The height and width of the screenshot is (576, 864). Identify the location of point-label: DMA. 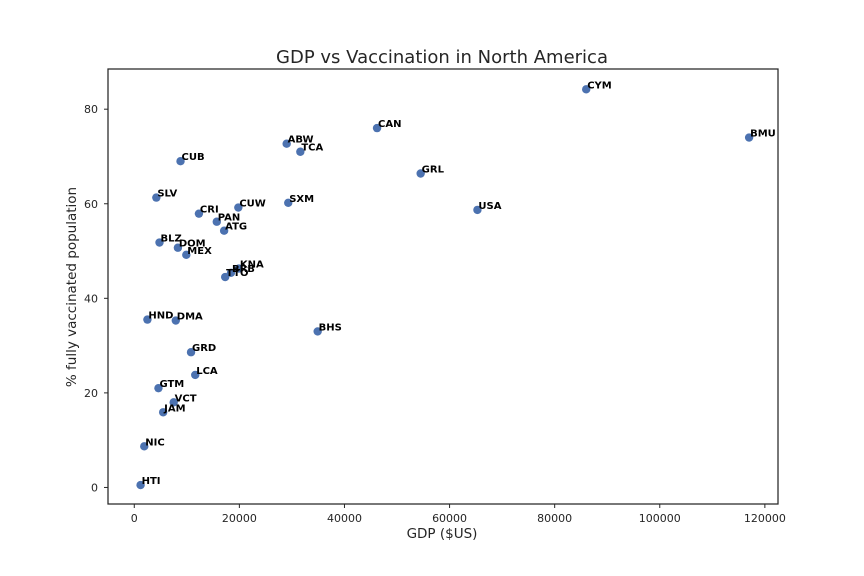
(190, 317).